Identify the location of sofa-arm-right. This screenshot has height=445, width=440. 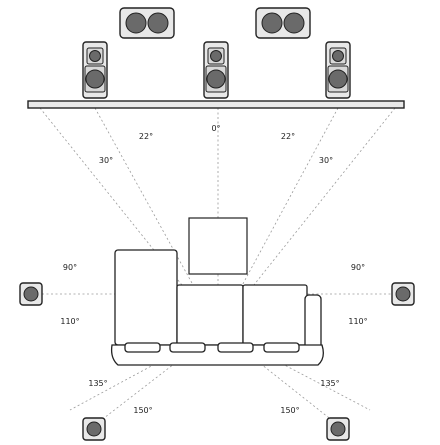
(313, 324).